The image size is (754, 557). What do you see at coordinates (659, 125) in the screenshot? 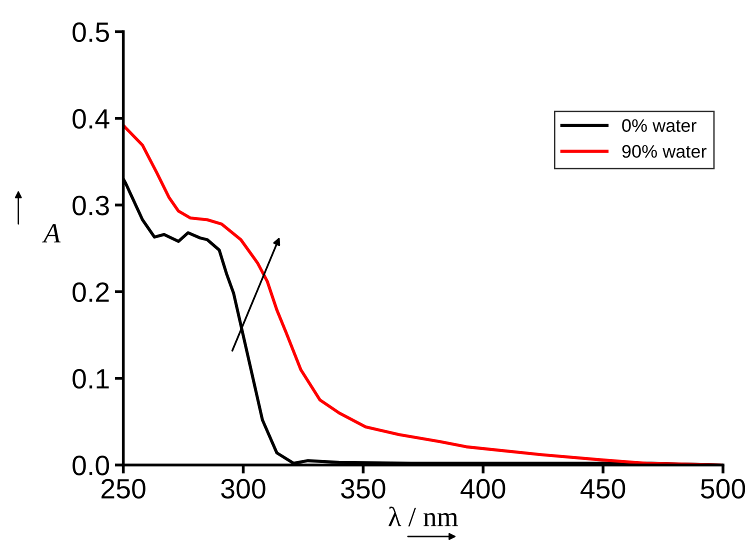
I see `legend-label: 0% water` at bounding box center [659, 125].